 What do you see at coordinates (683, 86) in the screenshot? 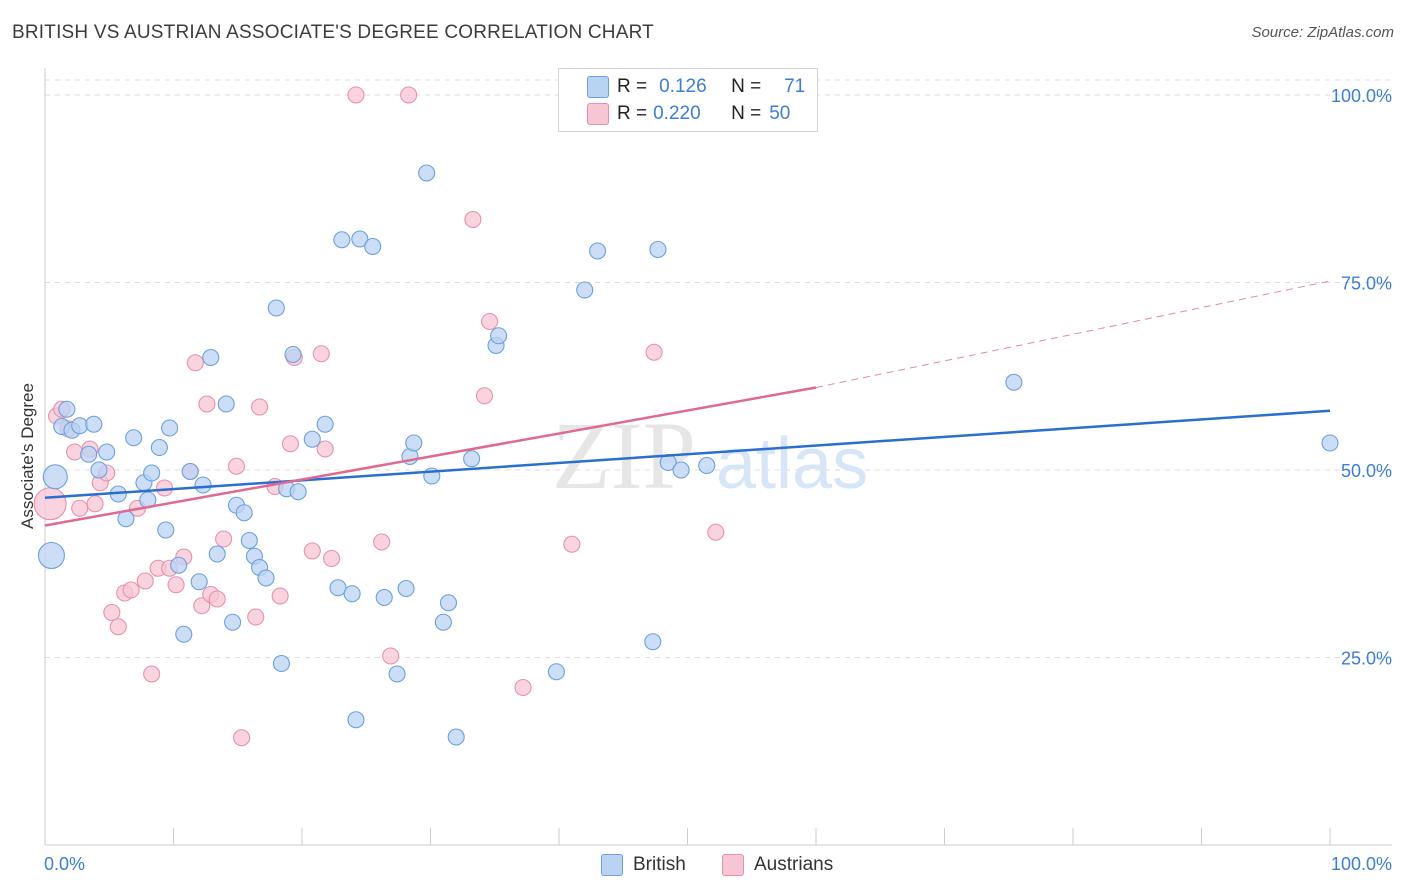
I see `british-r-value: 0.126` at bounding box center [683, 86].